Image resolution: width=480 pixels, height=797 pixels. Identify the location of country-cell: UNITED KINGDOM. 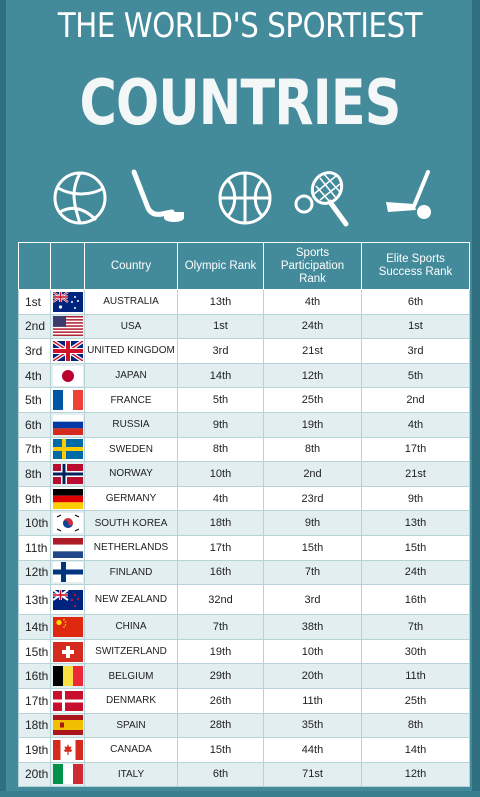
(131, 351).